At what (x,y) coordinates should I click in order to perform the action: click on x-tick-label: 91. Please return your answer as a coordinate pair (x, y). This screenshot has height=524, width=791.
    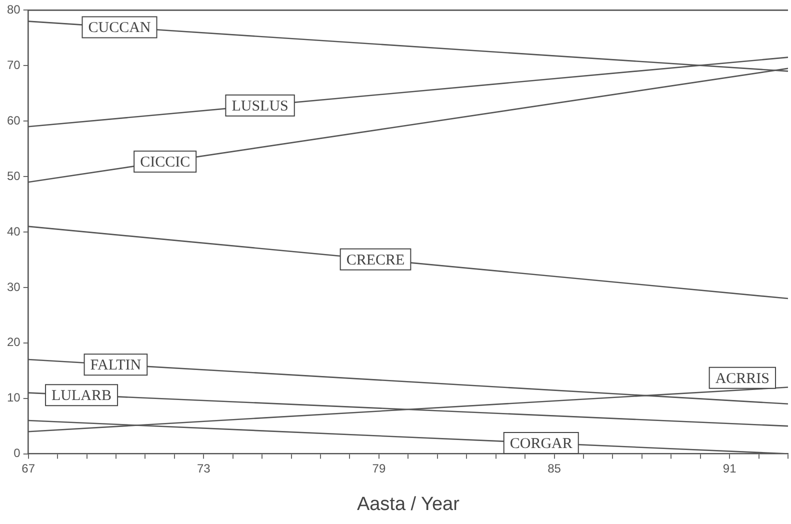
    Looking at the image, I should click on (729, 468).